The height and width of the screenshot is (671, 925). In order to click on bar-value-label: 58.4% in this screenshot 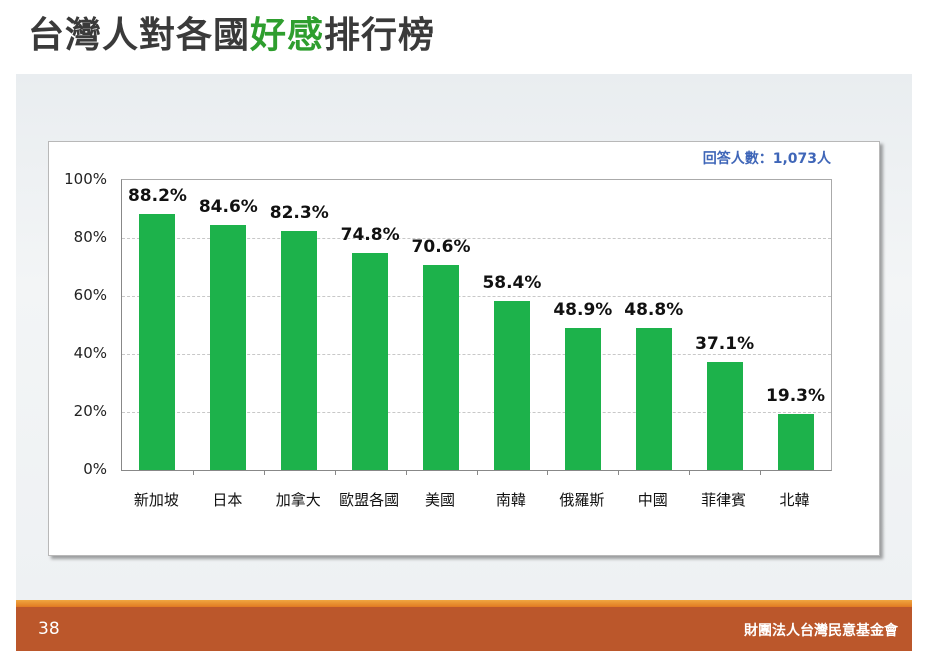, I will do `click(512, 282)`.